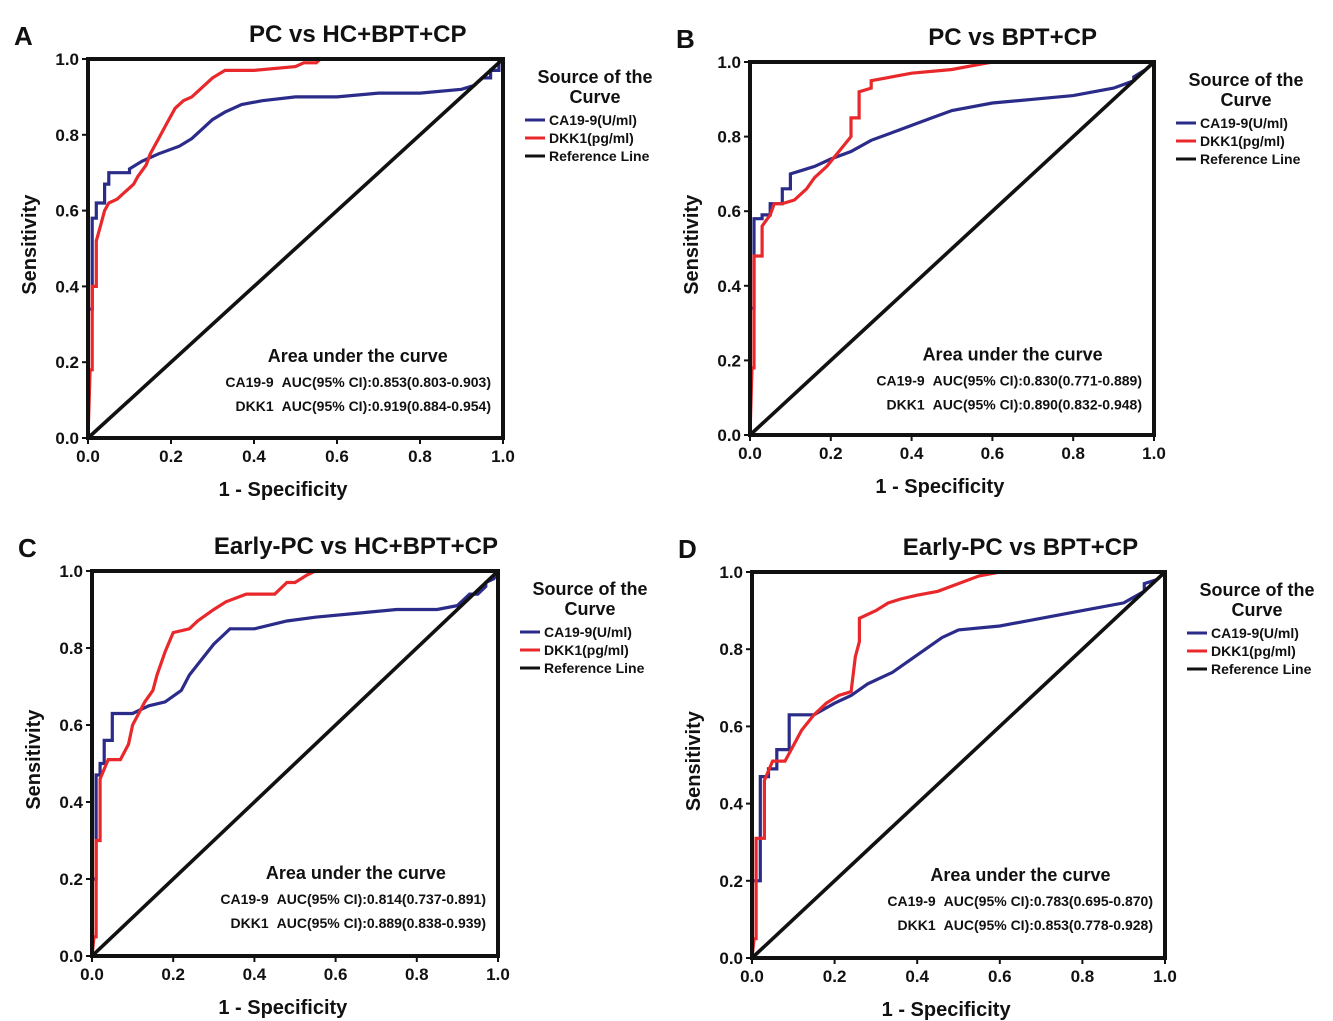 The height and width of the screenshot is (1021, 1333). I want to click on auc-row-text: AUC(95% CI):0.814(0.737-0.891), so click(381, 899).